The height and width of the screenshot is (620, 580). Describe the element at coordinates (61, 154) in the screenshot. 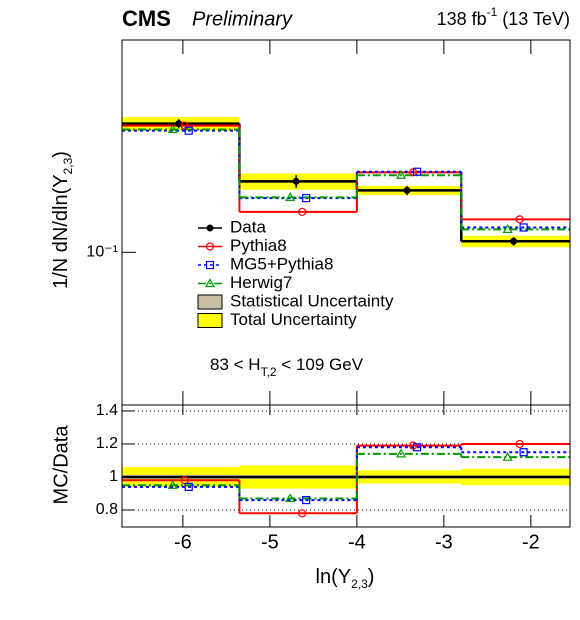

I see `y-label-text: )` at that location.